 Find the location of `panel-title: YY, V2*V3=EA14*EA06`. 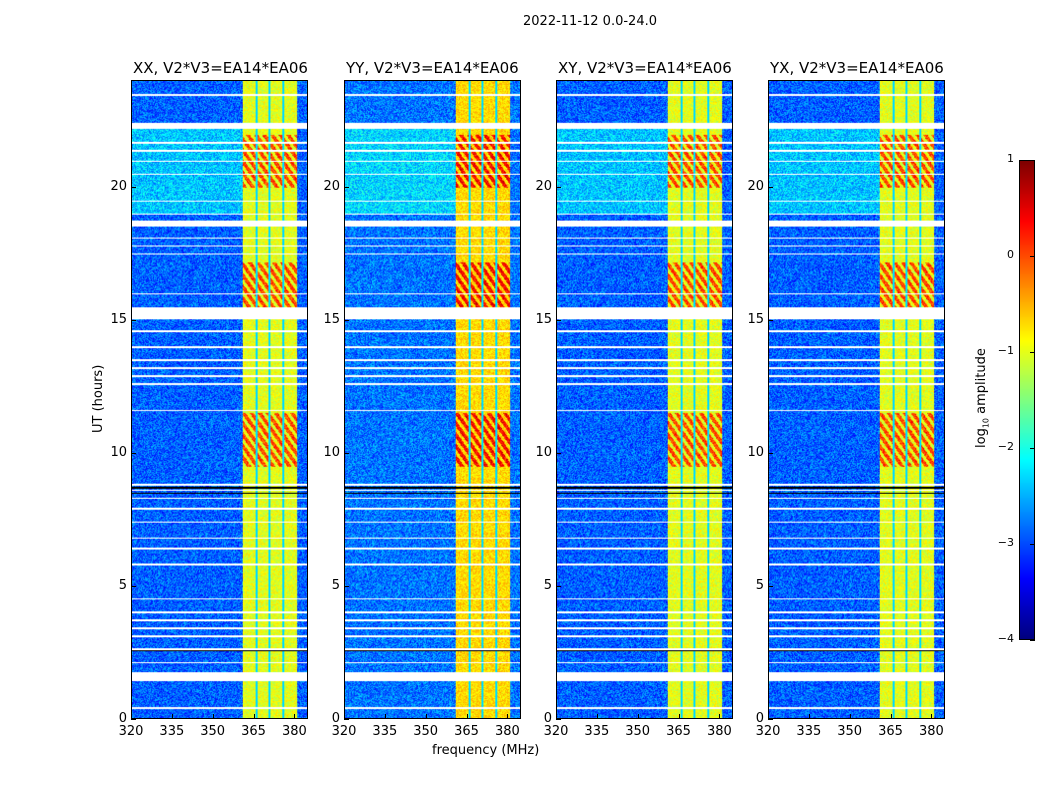

panel-title: YY, V2*V3=EA14*EA06 is located at coordinates (432, 68).